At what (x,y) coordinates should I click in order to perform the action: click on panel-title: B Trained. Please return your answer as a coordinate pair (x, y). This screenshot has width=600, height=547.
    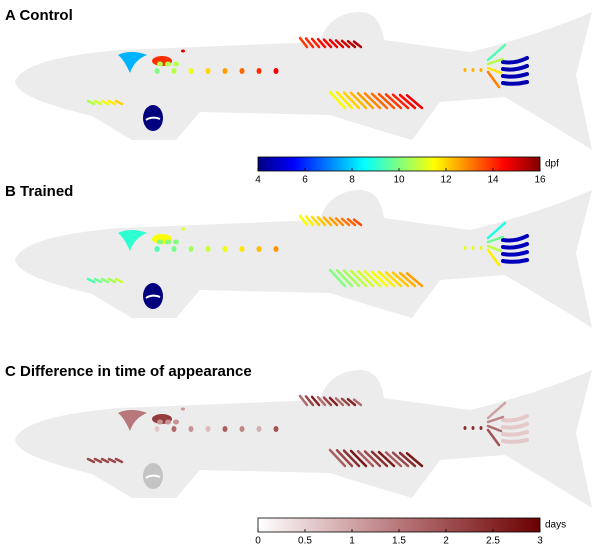
    Looking at the image, I should click on (39, 191).